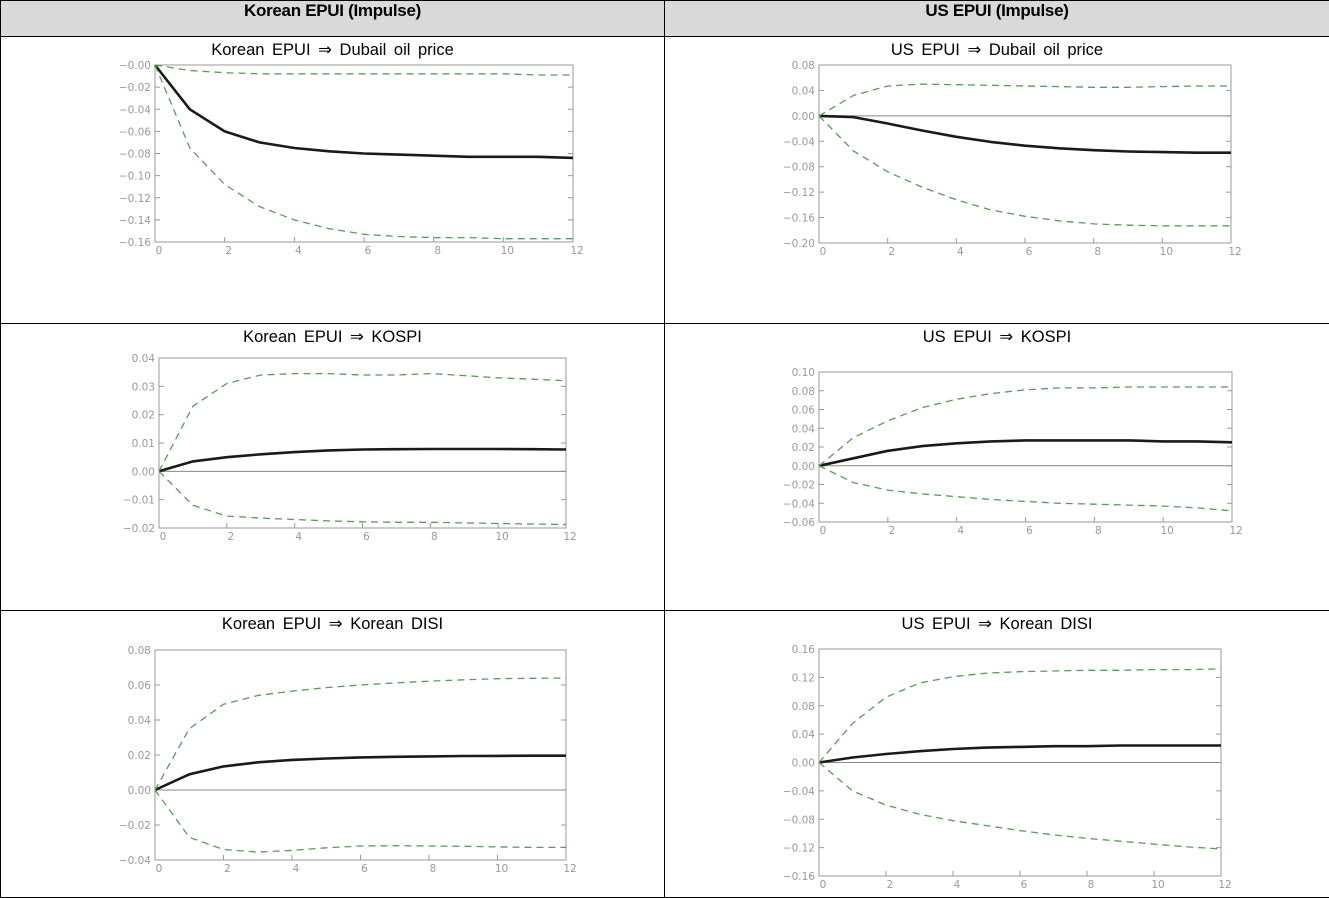 The height and width of the screenshot is (898, 1329). I want to click on y-tick-label: 0.03, so click(143, 387).